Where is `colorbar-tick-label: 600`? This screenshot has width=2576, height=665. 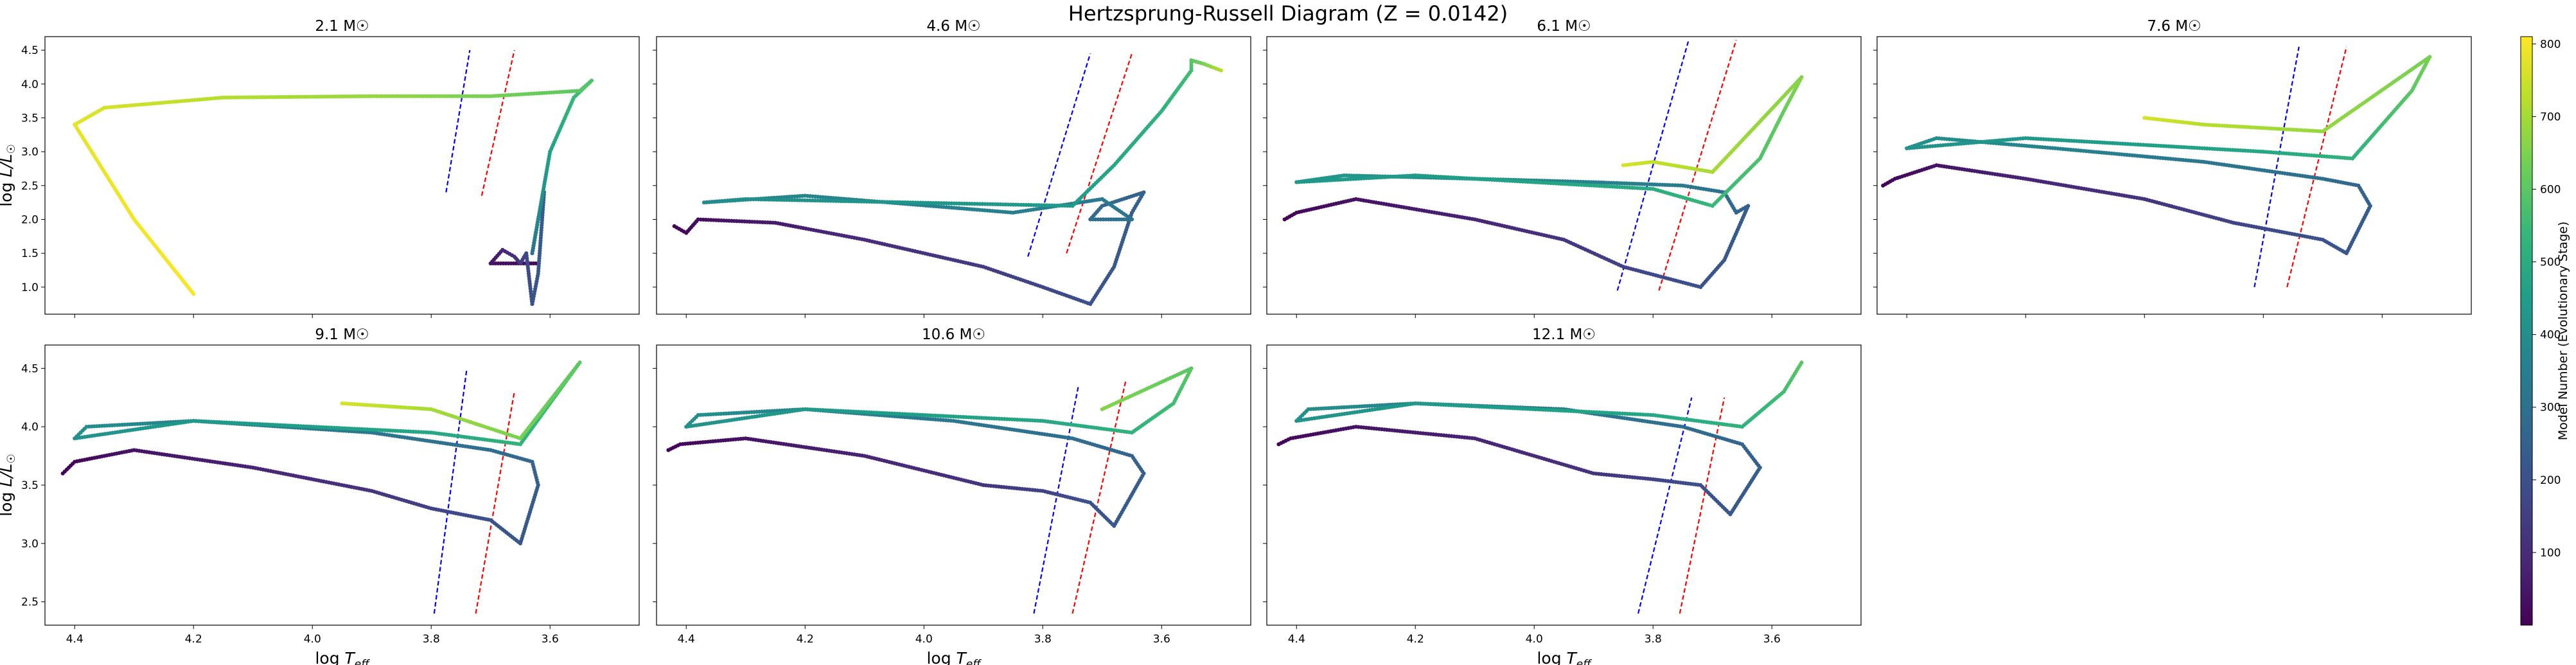
colorbar-tick-label: 600 is located at coordinates (2550, 189).